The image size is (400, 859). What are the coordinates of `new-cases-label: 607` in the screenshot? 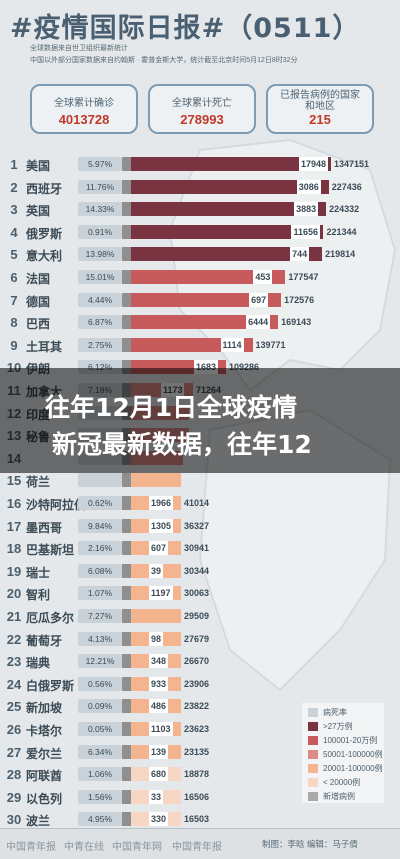 It's located at (159, 548).